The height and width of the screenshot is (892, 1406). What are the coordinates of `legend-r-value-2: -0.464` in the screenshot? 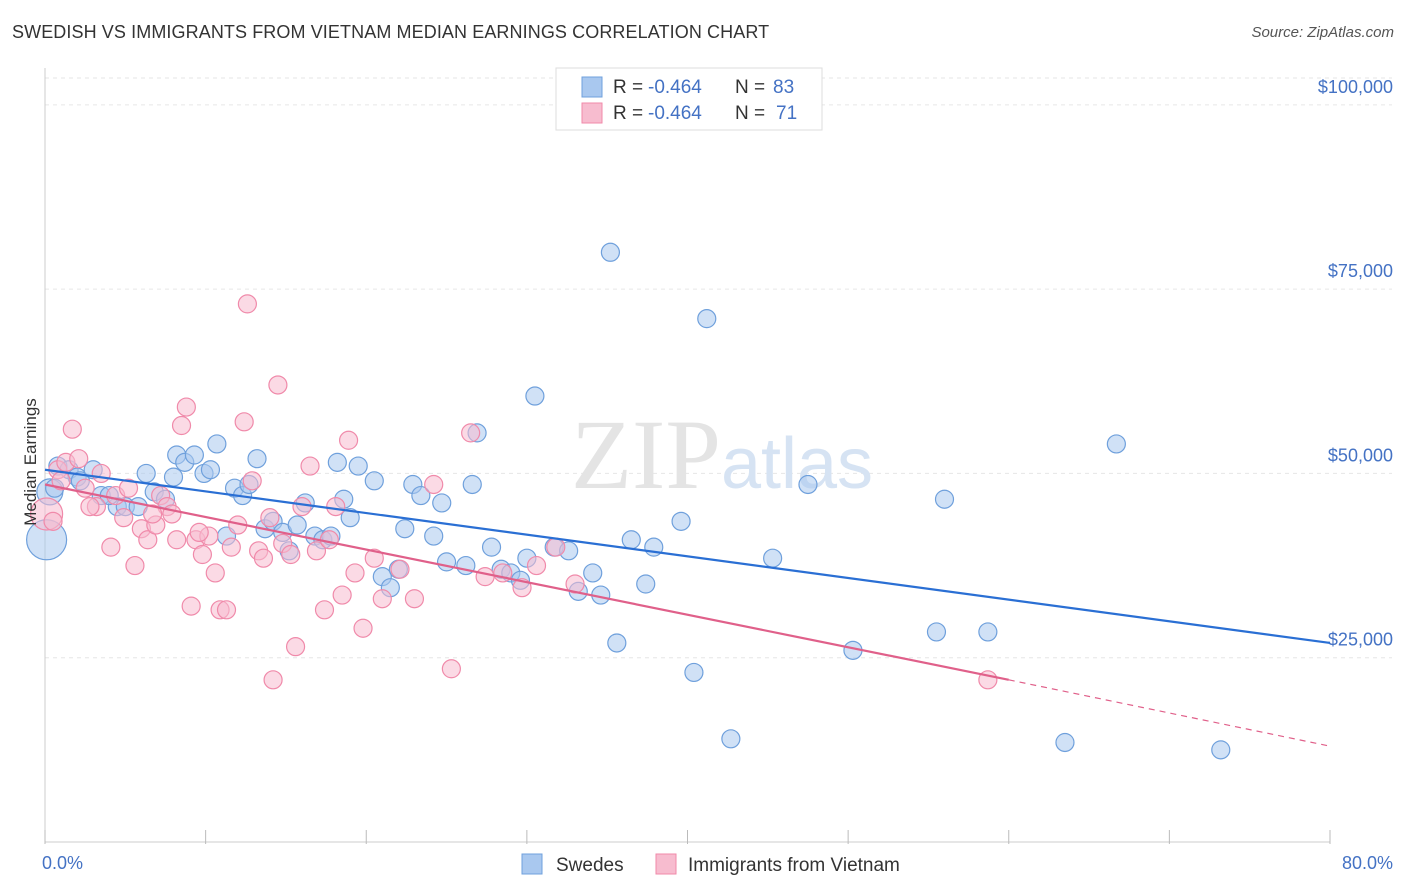 It's located at (675, 113).